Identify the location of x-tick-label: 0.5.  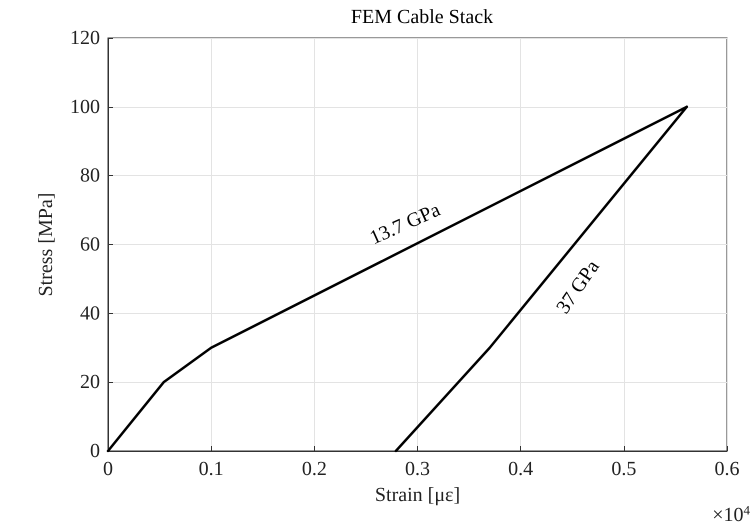
(623, 469).